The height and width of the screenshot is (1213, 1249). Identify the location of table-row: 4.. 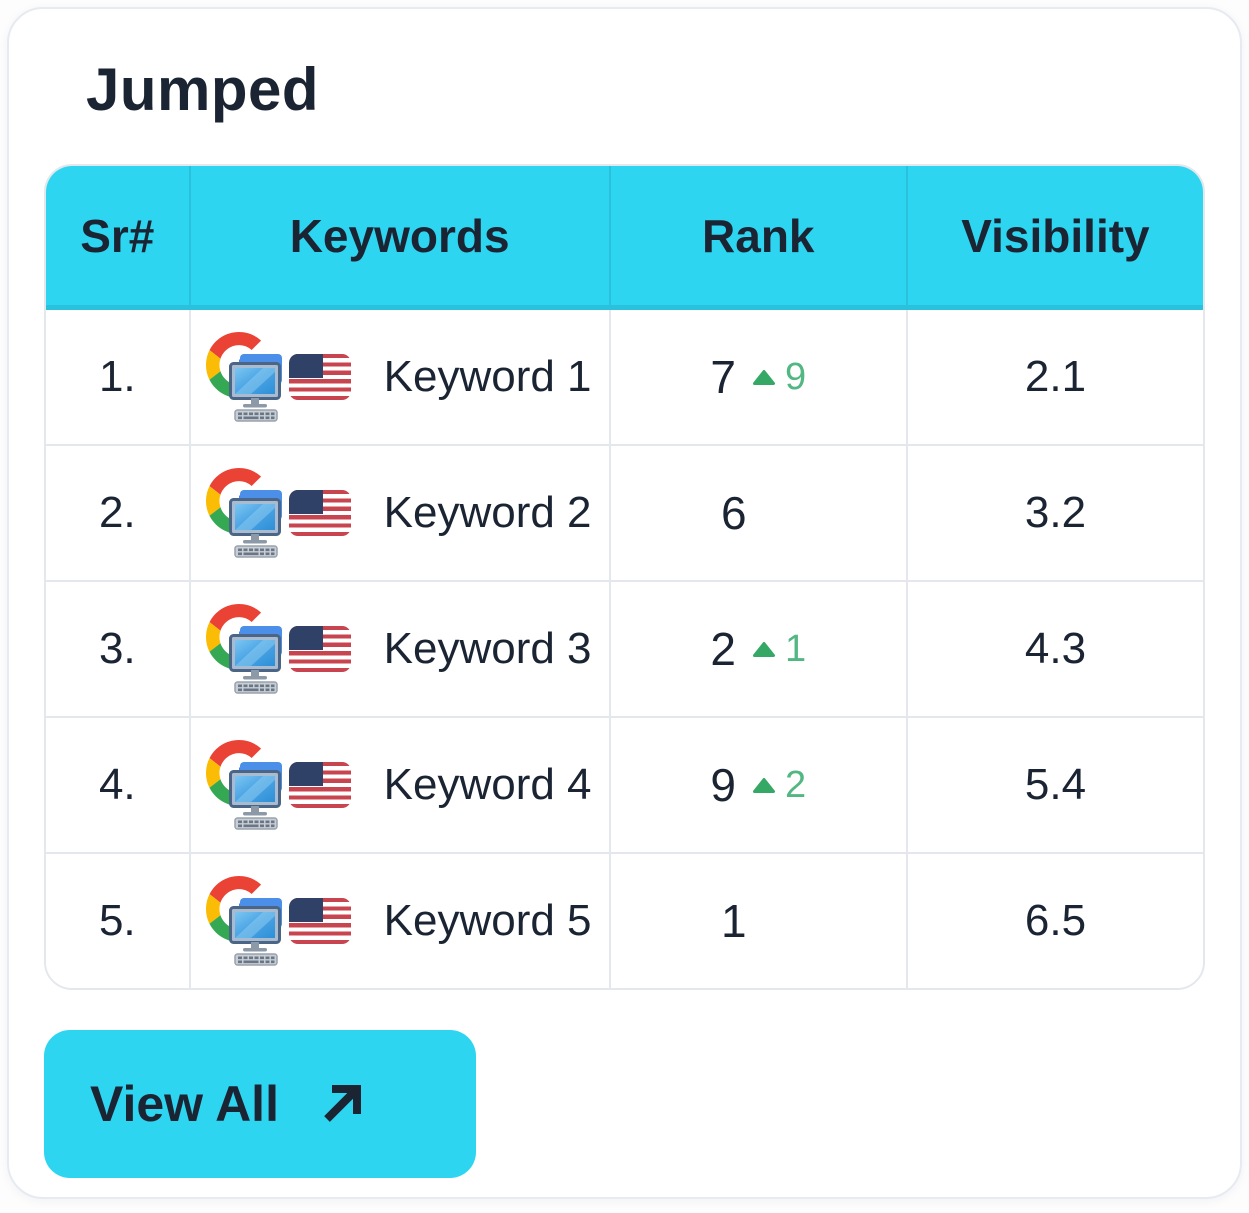
(624, 784).